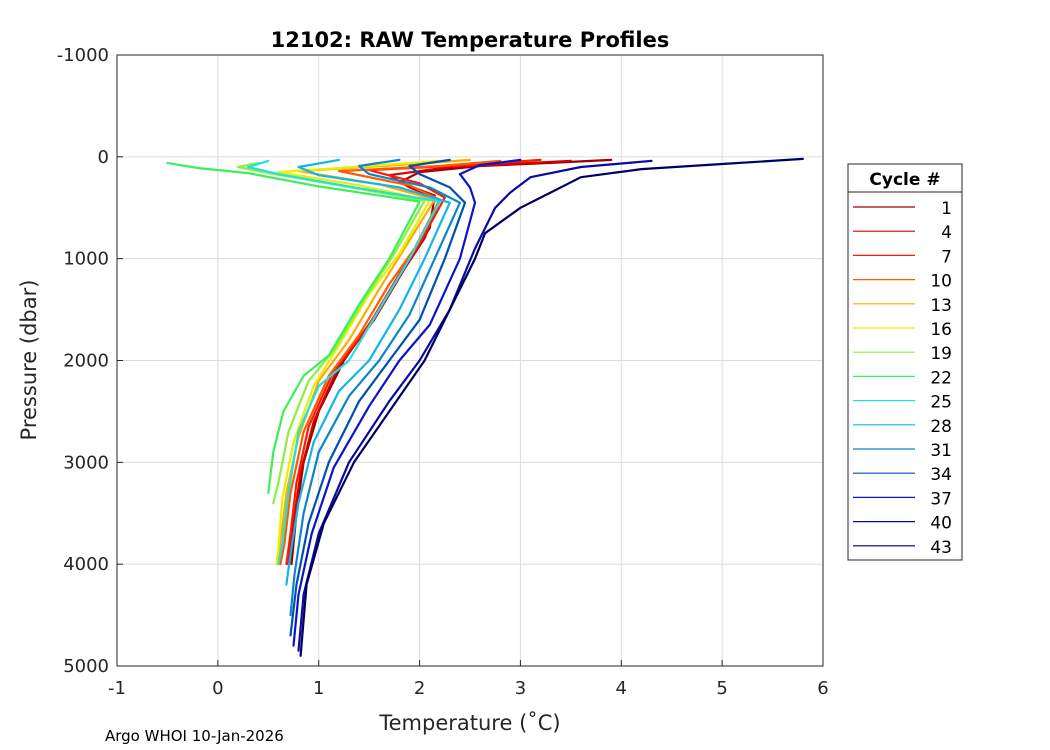  What do you see at coordinates (941, 427) in the screenshot?
I see `legend-label-cycle-28: 28` at bounding box center [941, 427].